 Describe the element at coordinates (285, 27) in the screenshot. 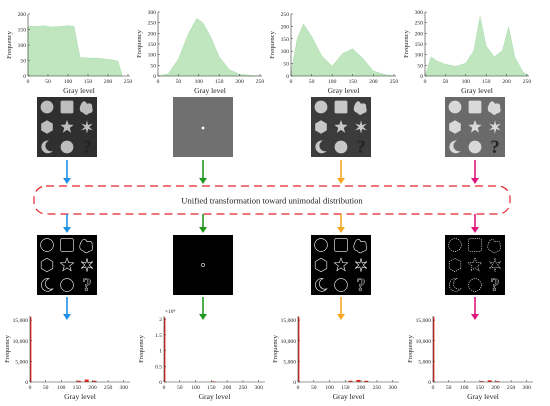

I see `y-tick-label: 200` at that location.